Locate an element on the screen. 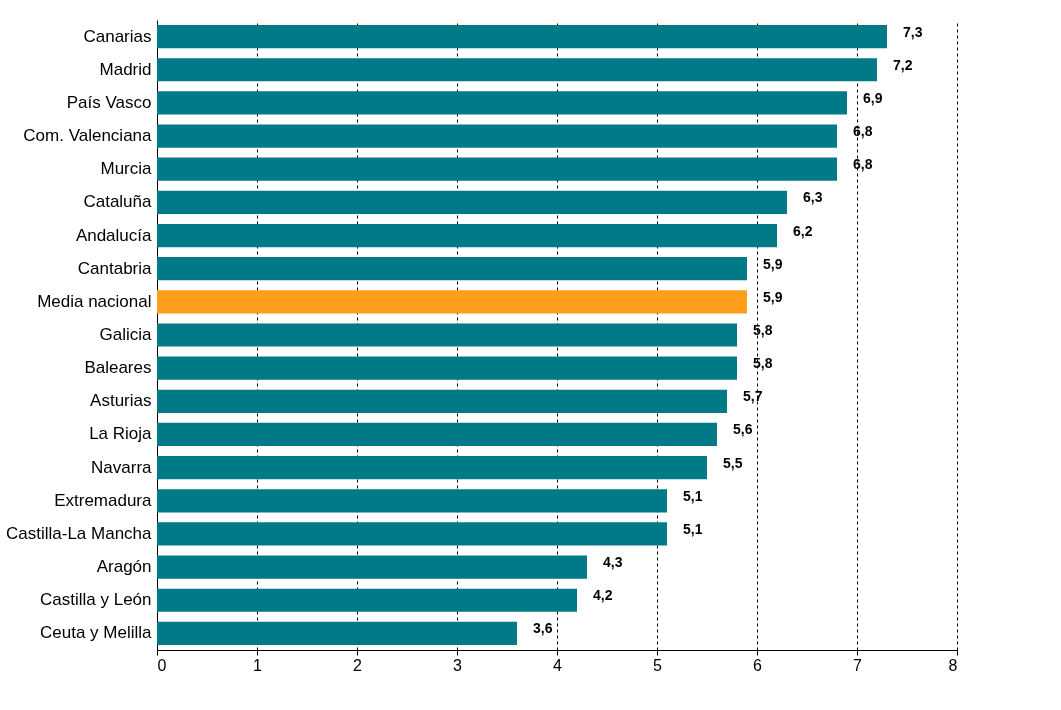 This screenshot has width=1061, height=710. data-label: 4,2 is located at coordinates (603, 595).